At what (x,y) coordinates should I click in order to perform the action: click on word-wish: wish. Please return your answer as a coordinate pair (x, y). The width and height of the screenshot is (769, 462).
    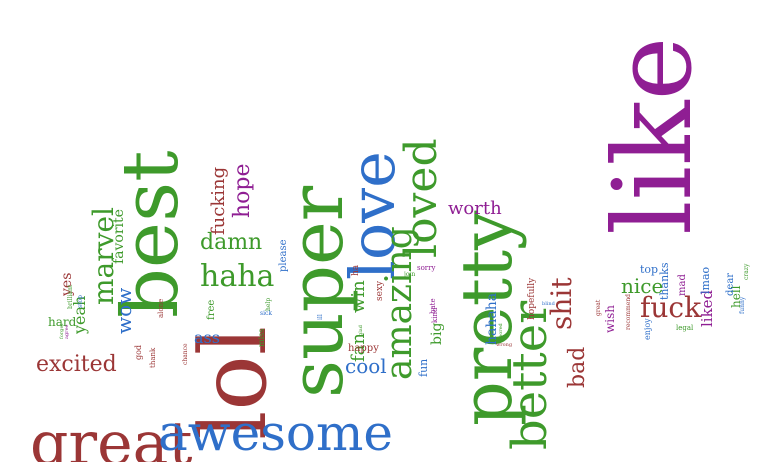
    Looking at the image, I should click on (610, 319).